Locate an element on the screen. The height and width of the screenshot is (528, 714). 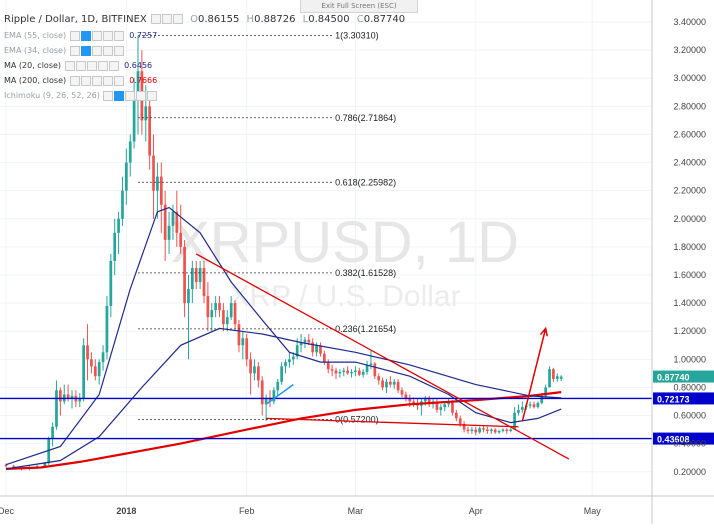
moving-average-line is located at coordinates (283, 430).